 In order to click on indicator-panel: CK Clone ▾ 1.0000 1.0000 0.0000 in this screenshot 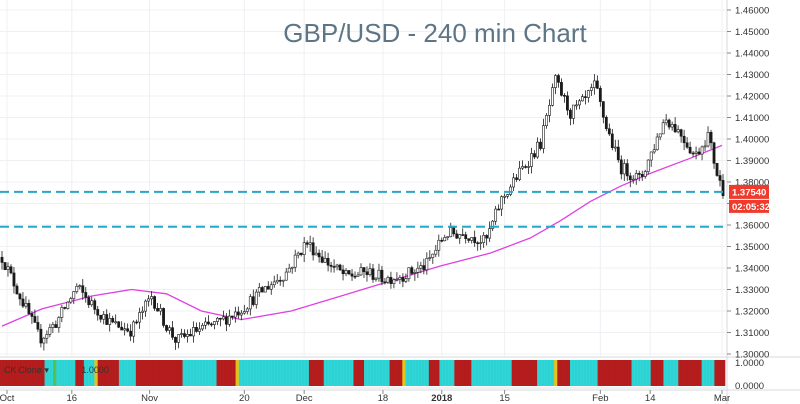, I will do `click(400, 374)`.